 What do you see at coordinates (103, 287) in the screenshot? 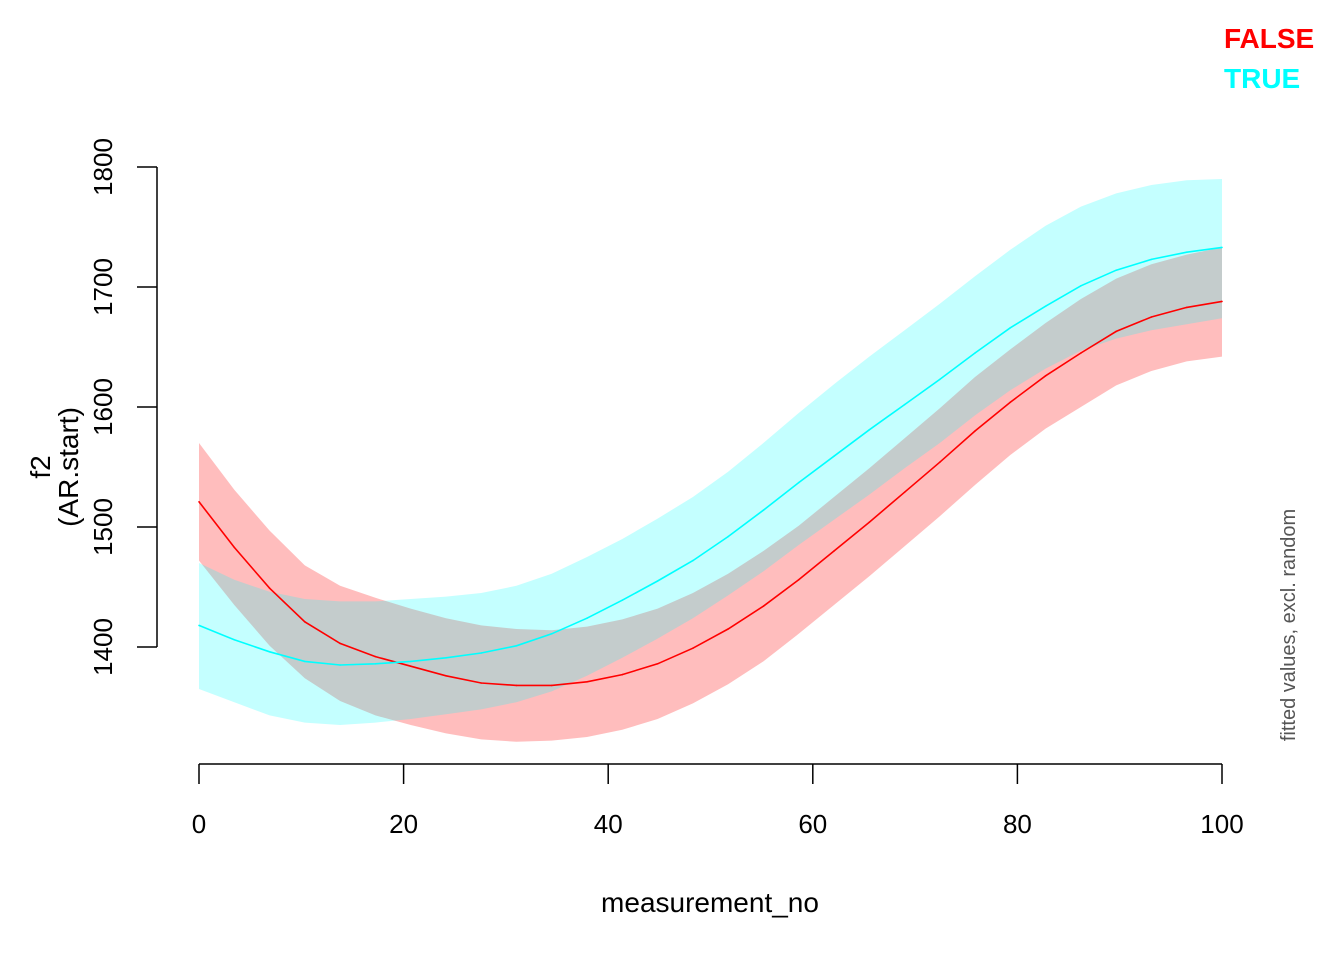
I see `y-tick-label: 1700` at bounding box center [103, 287].